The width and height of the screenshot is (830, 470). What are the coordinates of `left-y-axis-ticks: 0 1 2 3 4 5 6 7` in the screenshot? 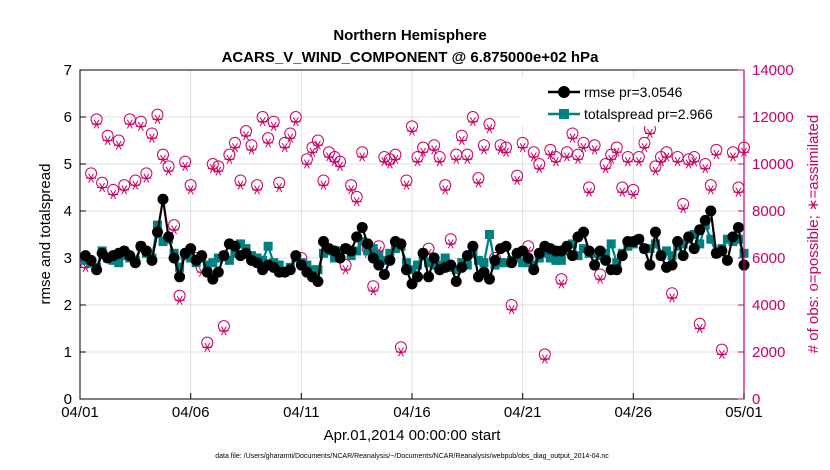 It's located at (75, 235).